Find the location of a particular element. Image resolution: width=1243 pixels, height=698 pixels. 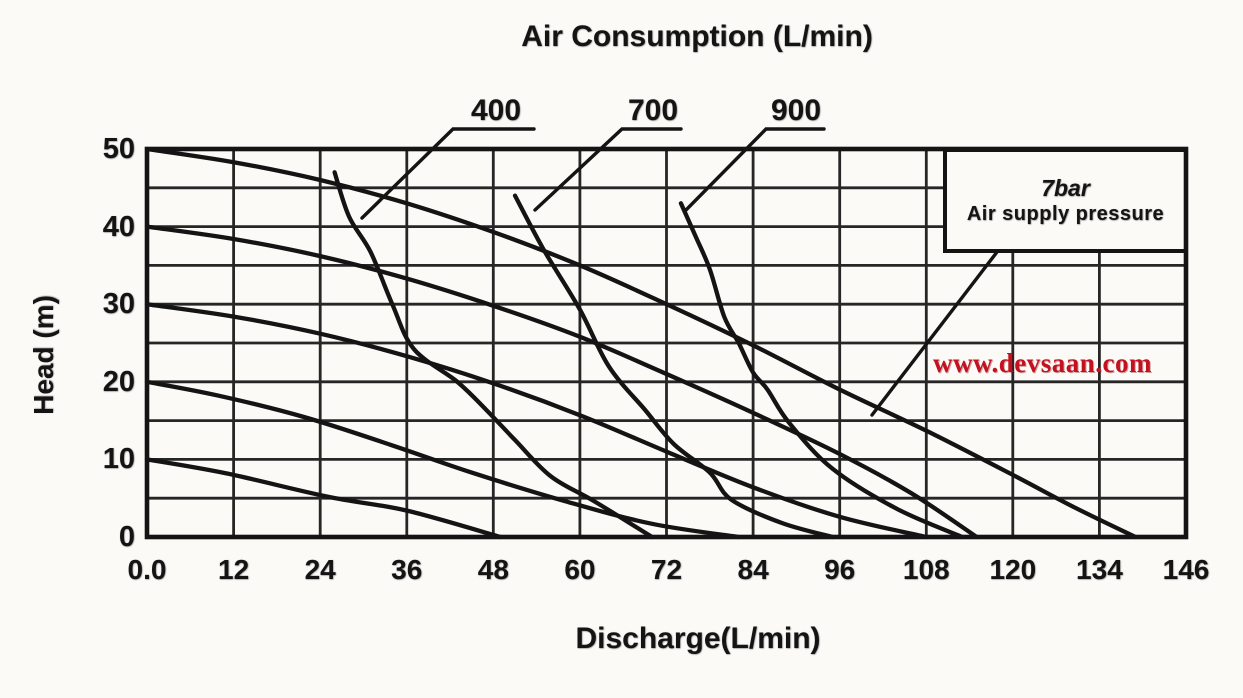

x-tick-label-12: 12 is located at coordinates (234, 569).